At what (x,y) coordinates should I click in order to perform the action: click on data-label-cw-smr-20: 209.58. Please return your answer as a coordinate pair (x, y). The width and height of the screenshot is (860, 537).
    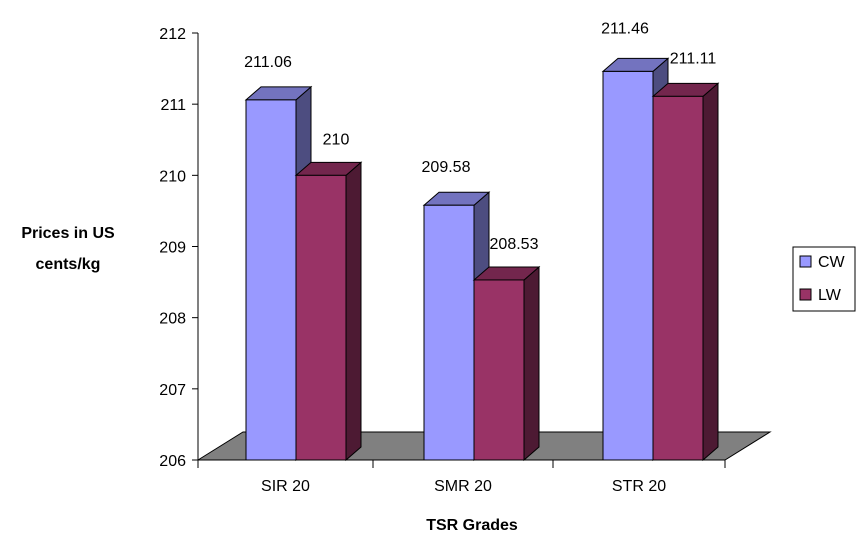
    Looking at the image, I should click on (446, 167).